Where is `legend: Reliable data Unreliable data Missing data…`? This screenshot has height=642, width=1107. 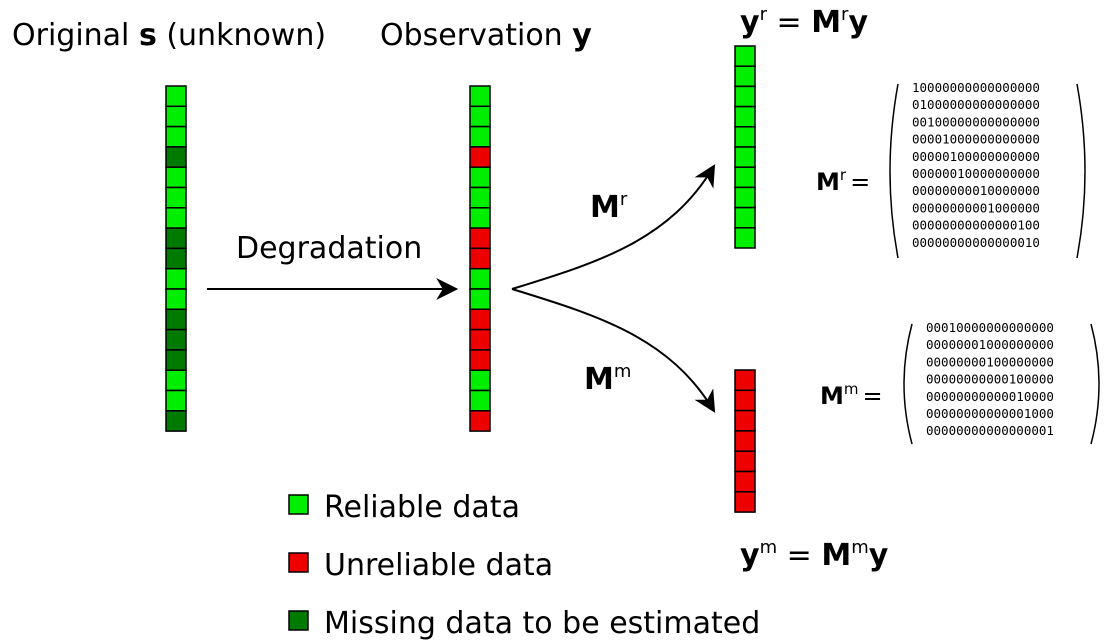
legend: Reliable data Unreliable data Missing data… is located at coordinates (524, 565).